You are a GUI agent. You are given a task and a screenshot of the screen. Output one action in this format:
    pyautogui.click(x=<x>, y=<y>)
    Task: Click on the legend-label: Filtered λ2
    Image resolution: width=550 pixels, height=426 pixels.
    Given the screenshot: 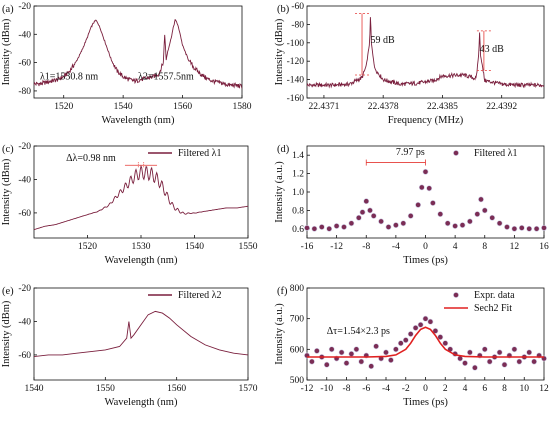 What is the action you would take?
    pyautogui.click(x=199, y=295)
    